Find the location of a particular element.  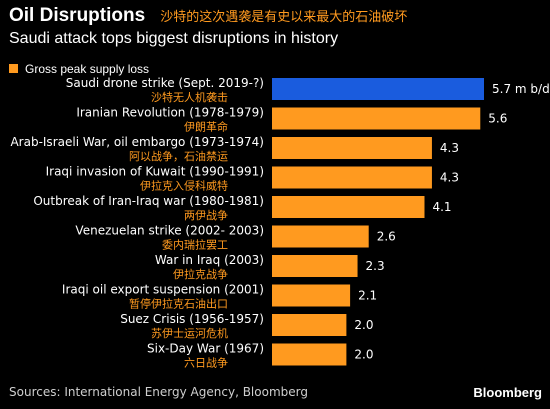

value-label: 5.7 m b/d is located at coordinates (521, 89).